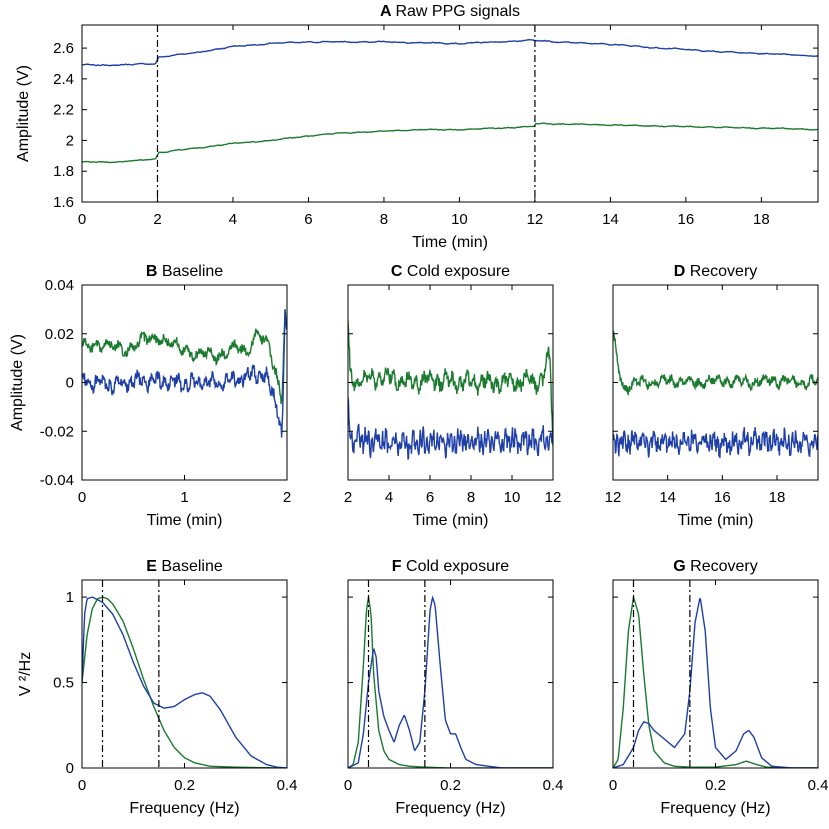 This screenshot has width=829, height=829. I want to click on panel-title: A Raw PPG signals, so click(450, 11).